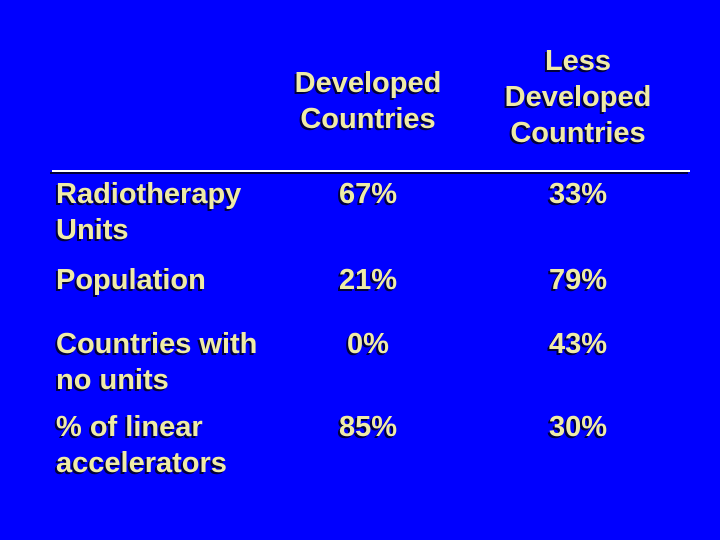 The image size is (720, 540). I want to click on row-label: % of linear accelerators, so click(181, 445).